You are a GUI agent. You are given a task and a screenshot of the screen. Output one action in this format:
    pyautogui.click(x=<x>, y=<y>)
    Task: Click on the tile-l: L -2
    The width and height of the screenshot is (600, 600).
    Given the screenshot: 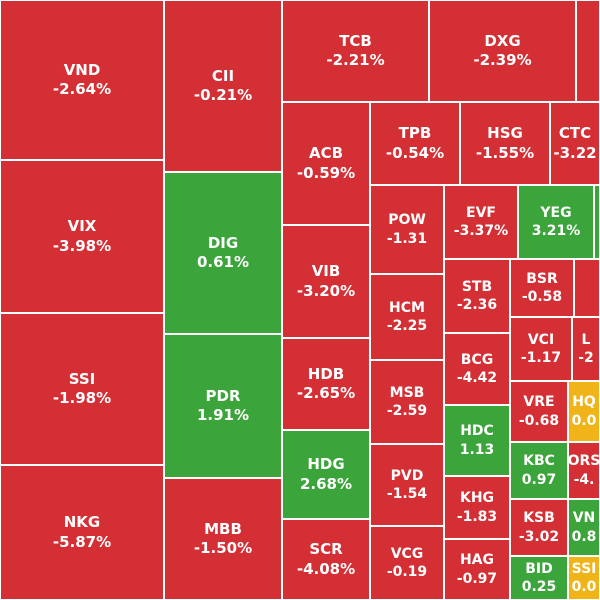 What is the action you would take?
    pyautogui.click(x=586, y=349)
    